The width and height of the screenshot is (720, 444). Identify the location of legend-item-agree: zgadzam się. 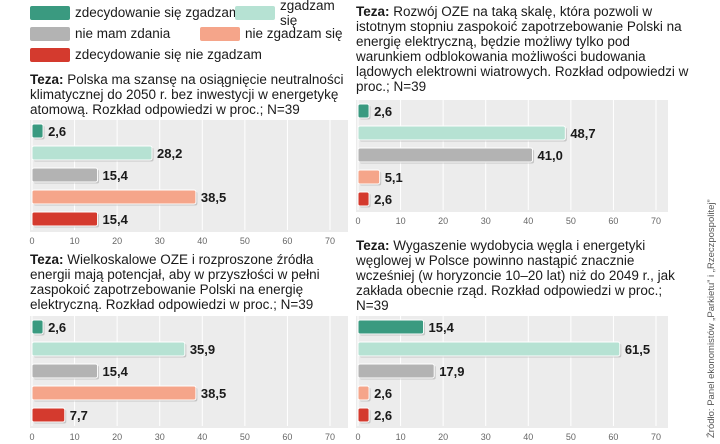
(292, 14).